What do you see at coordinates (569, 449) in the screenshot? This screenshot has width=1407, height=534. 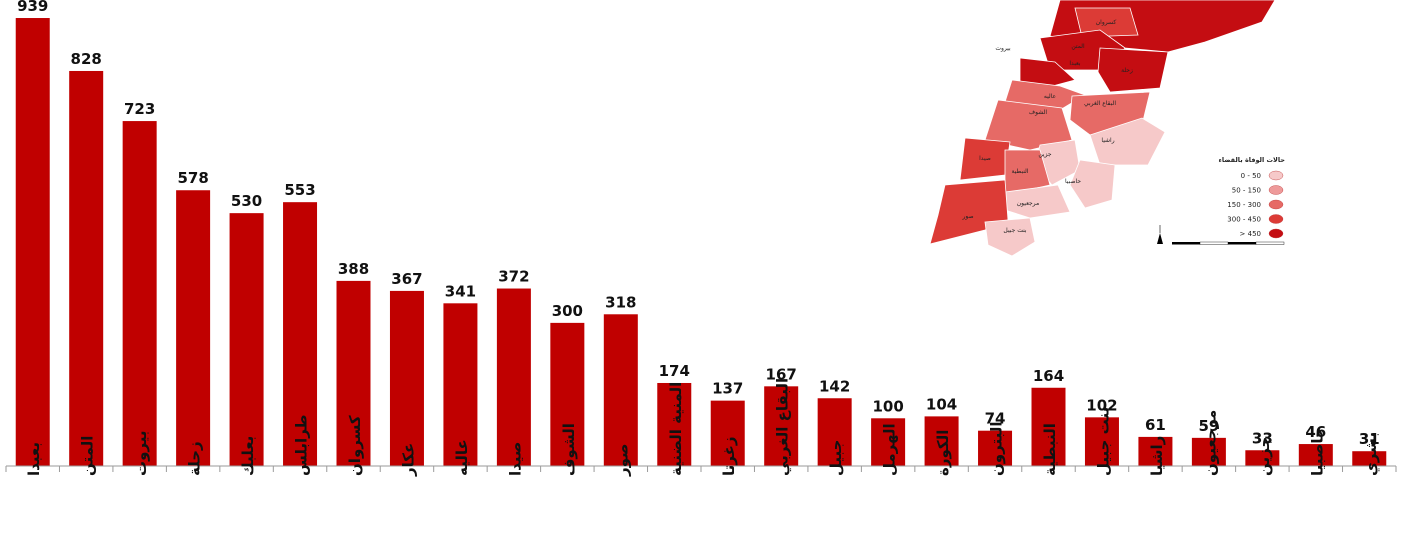 I see `category-label: الشوف` at bounding box center [569, 449].